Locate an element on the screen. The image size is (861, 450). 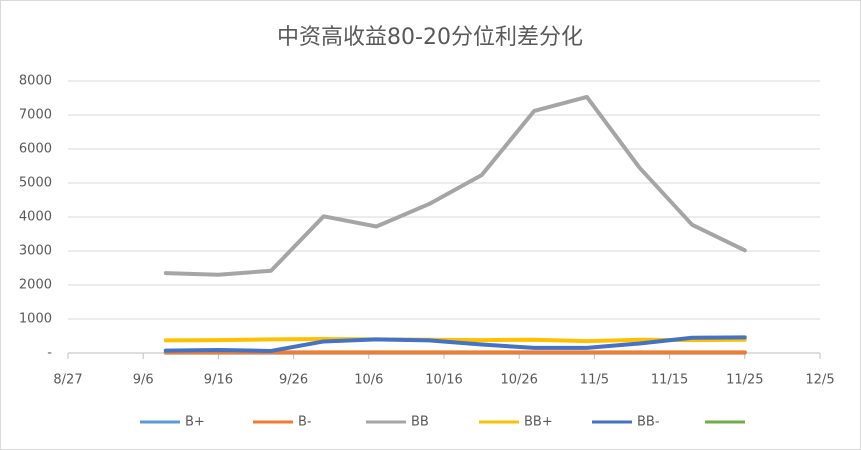
y-tick-label: - is located at coordinates (49, 353).